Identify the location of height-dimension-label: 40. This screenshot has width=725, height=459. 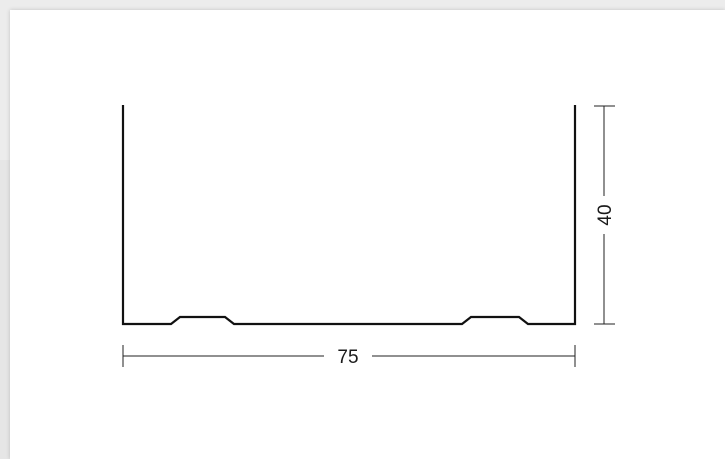
(605, 214).